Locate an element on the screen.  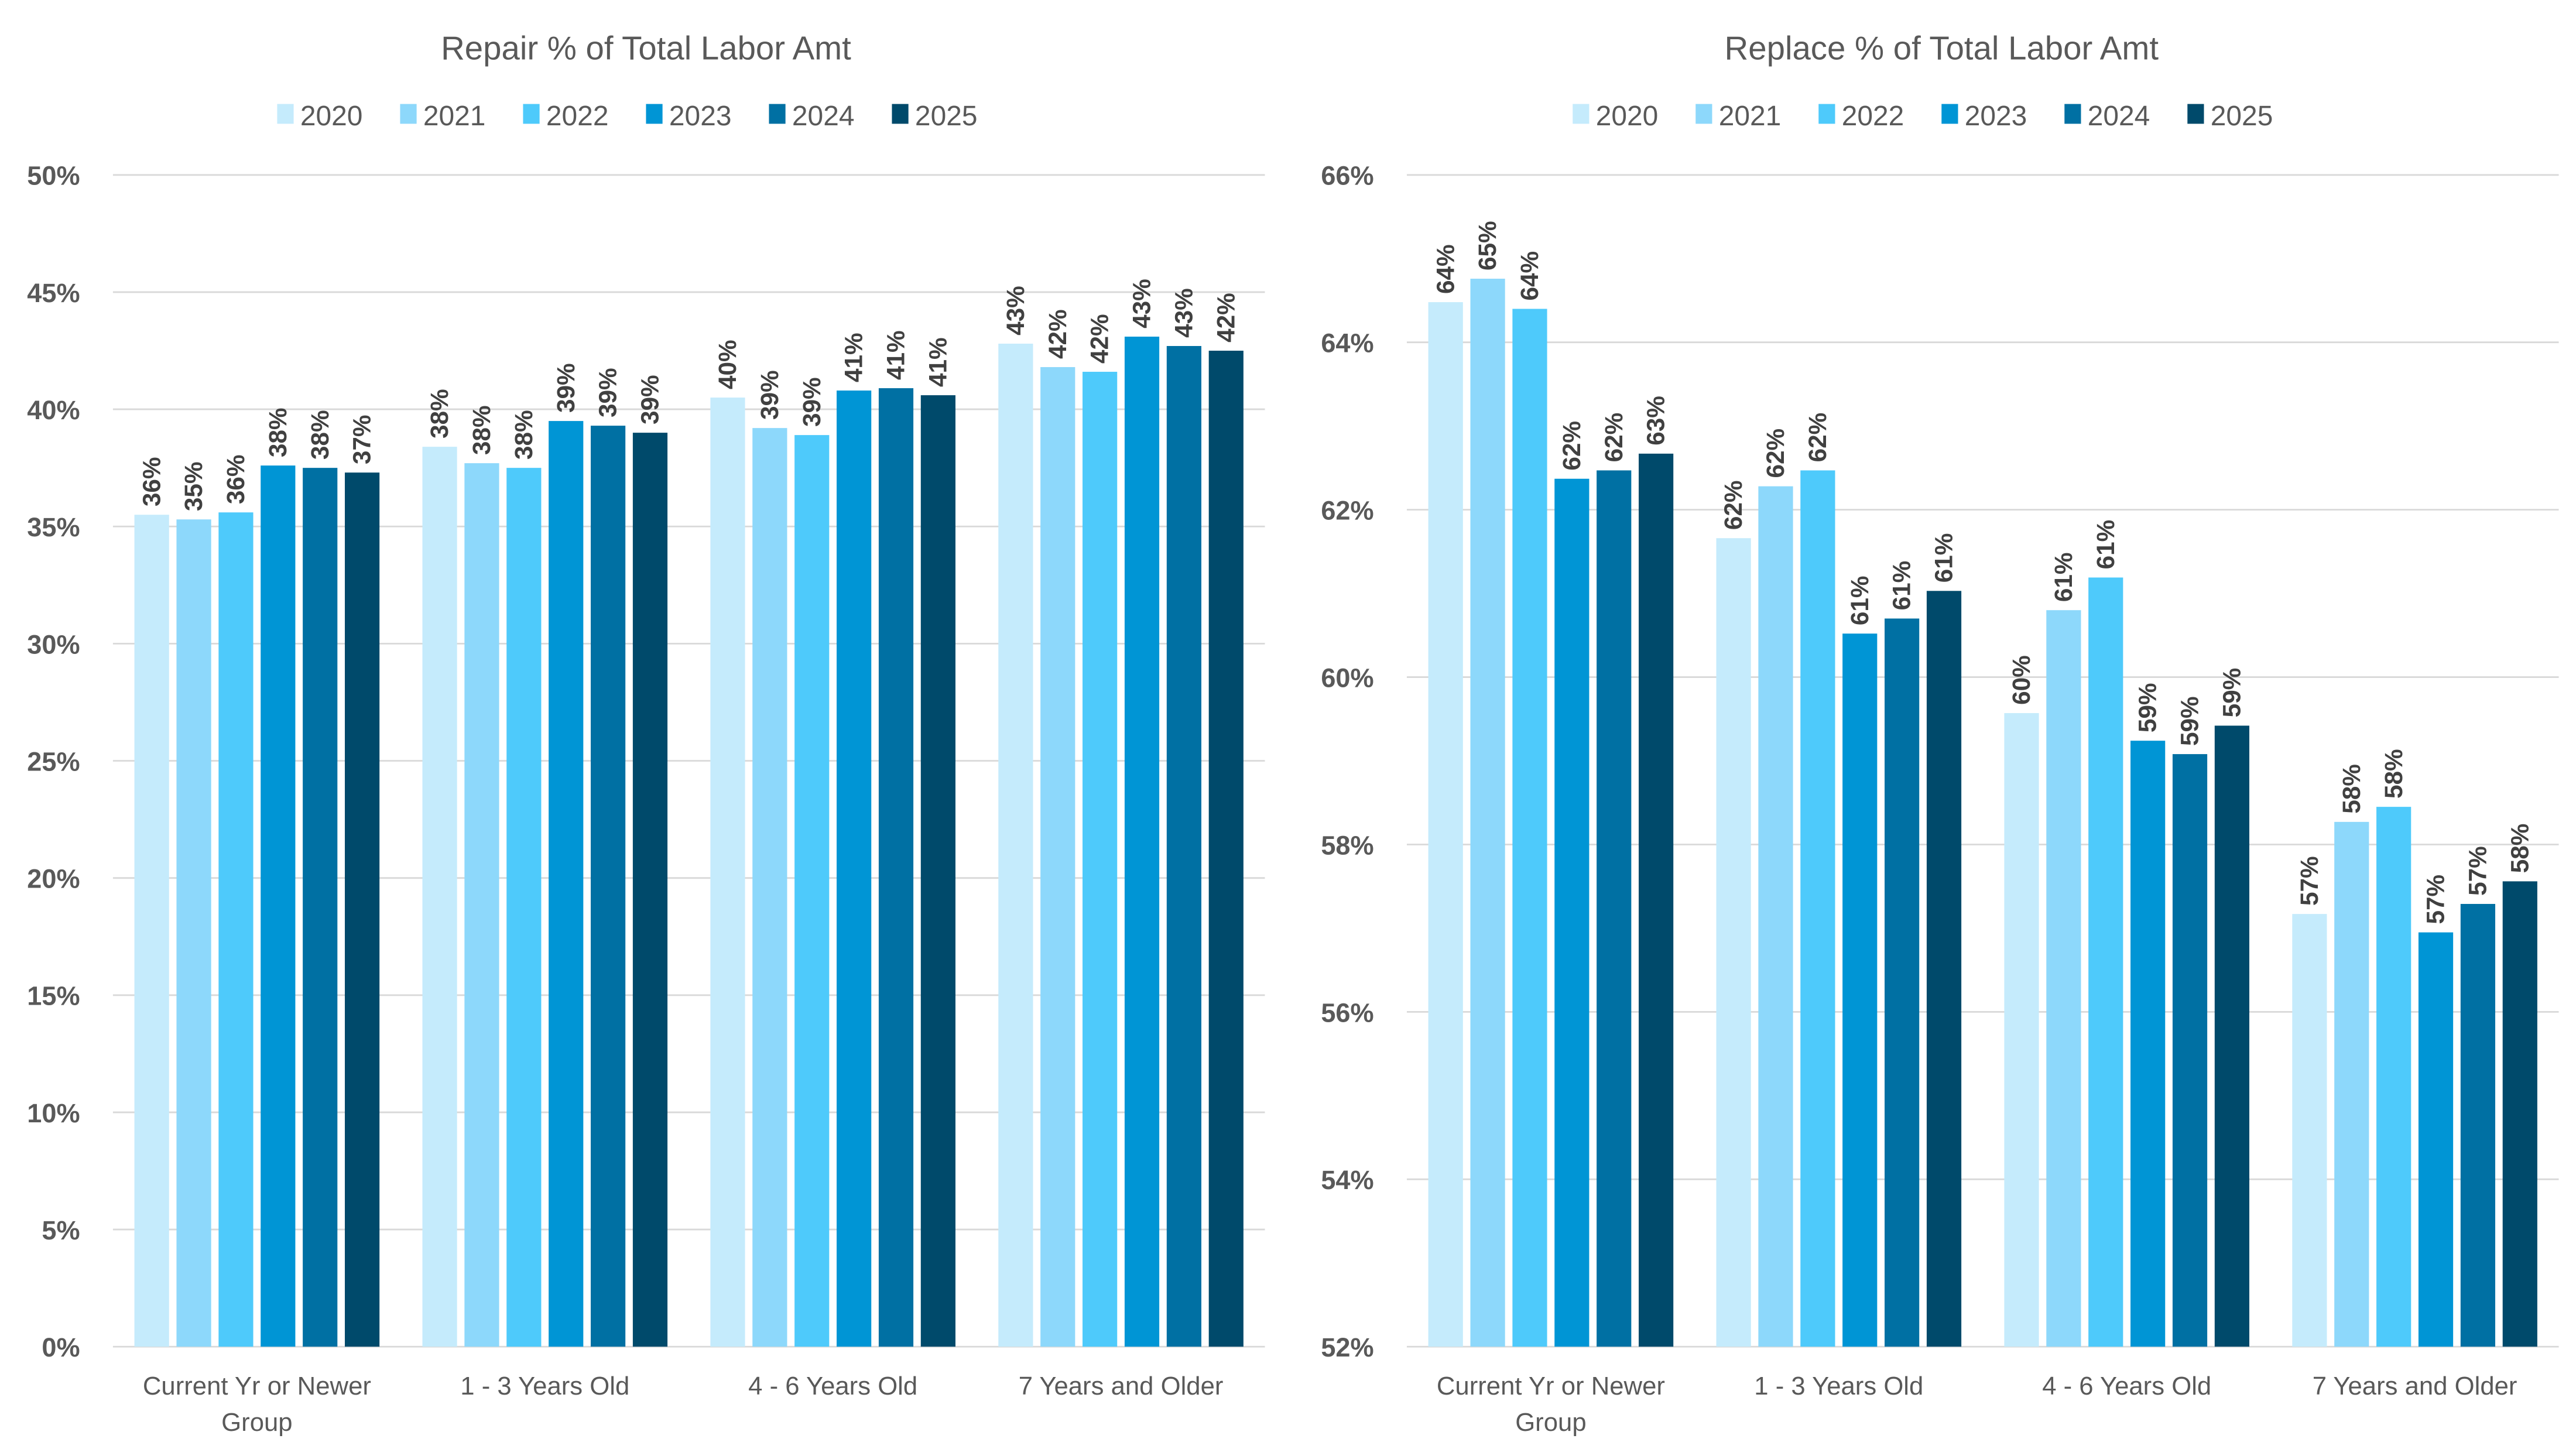
y-tick-label: 62% is located at coordinates (1347, 511).